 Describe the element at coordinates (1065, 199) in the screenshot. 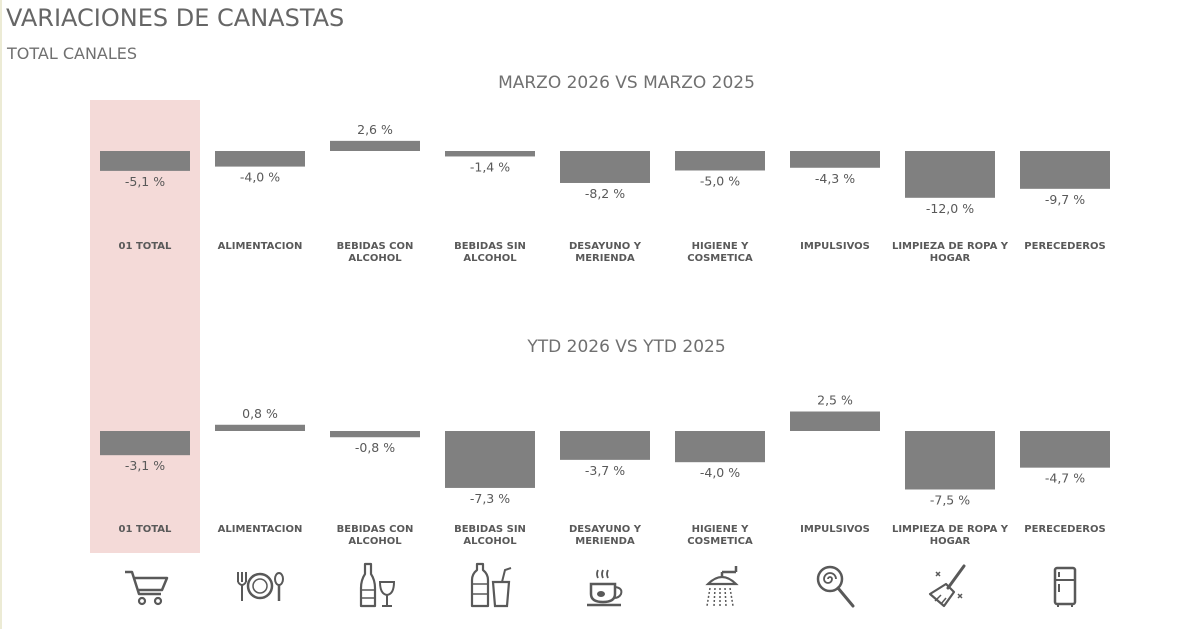

I see `data-label-0-8: -9,7 %` at that location.